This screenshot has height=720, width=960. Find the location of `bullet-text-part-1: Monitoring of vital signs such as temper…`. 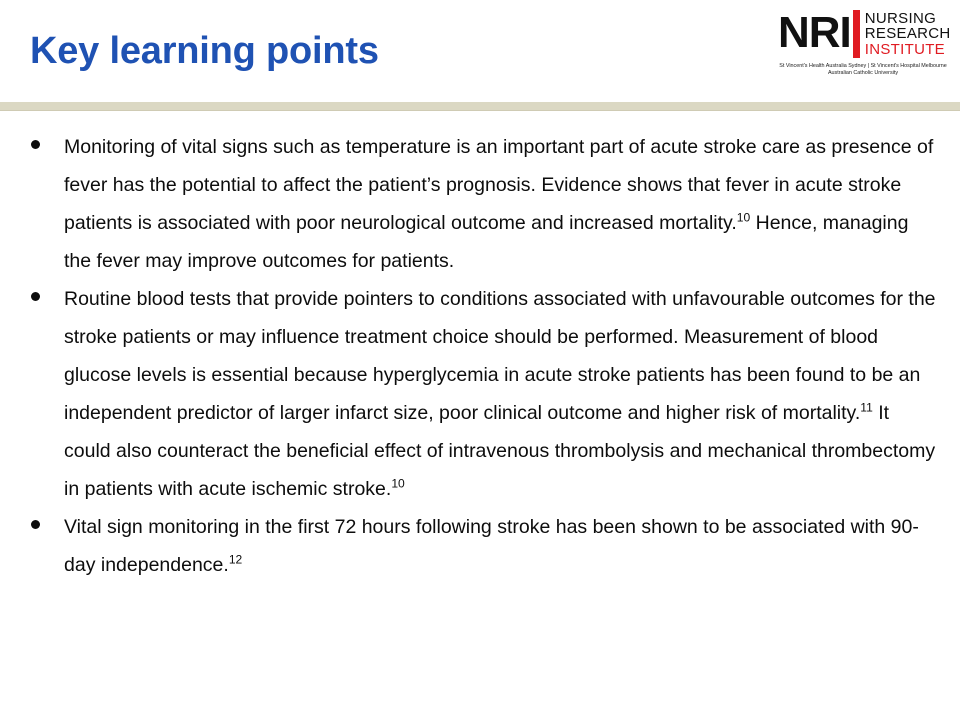

bullet-text-part-1: Monitoring of vital signs such as temper… is located at coordinates (499, 185).